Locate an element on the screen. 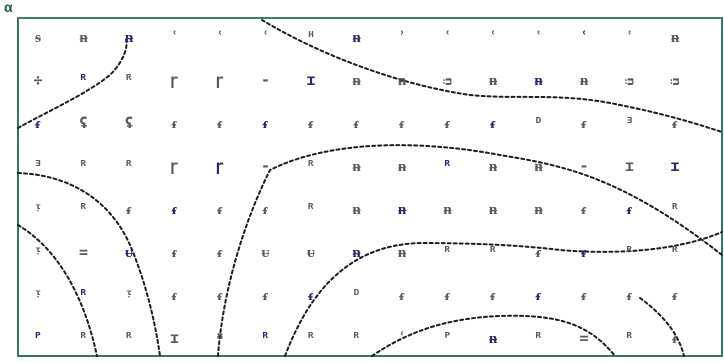  corner-label: α is located at coordinates (8, 7).